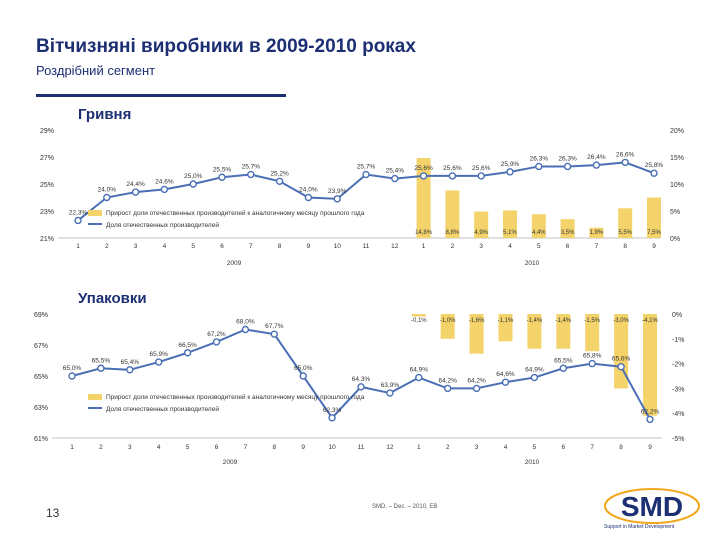 The height and width of the screenshot is (540, 720). Describe the element at coordinates (592, 447) in the screenshot. I see `chart2-category-label: 7` at that location.